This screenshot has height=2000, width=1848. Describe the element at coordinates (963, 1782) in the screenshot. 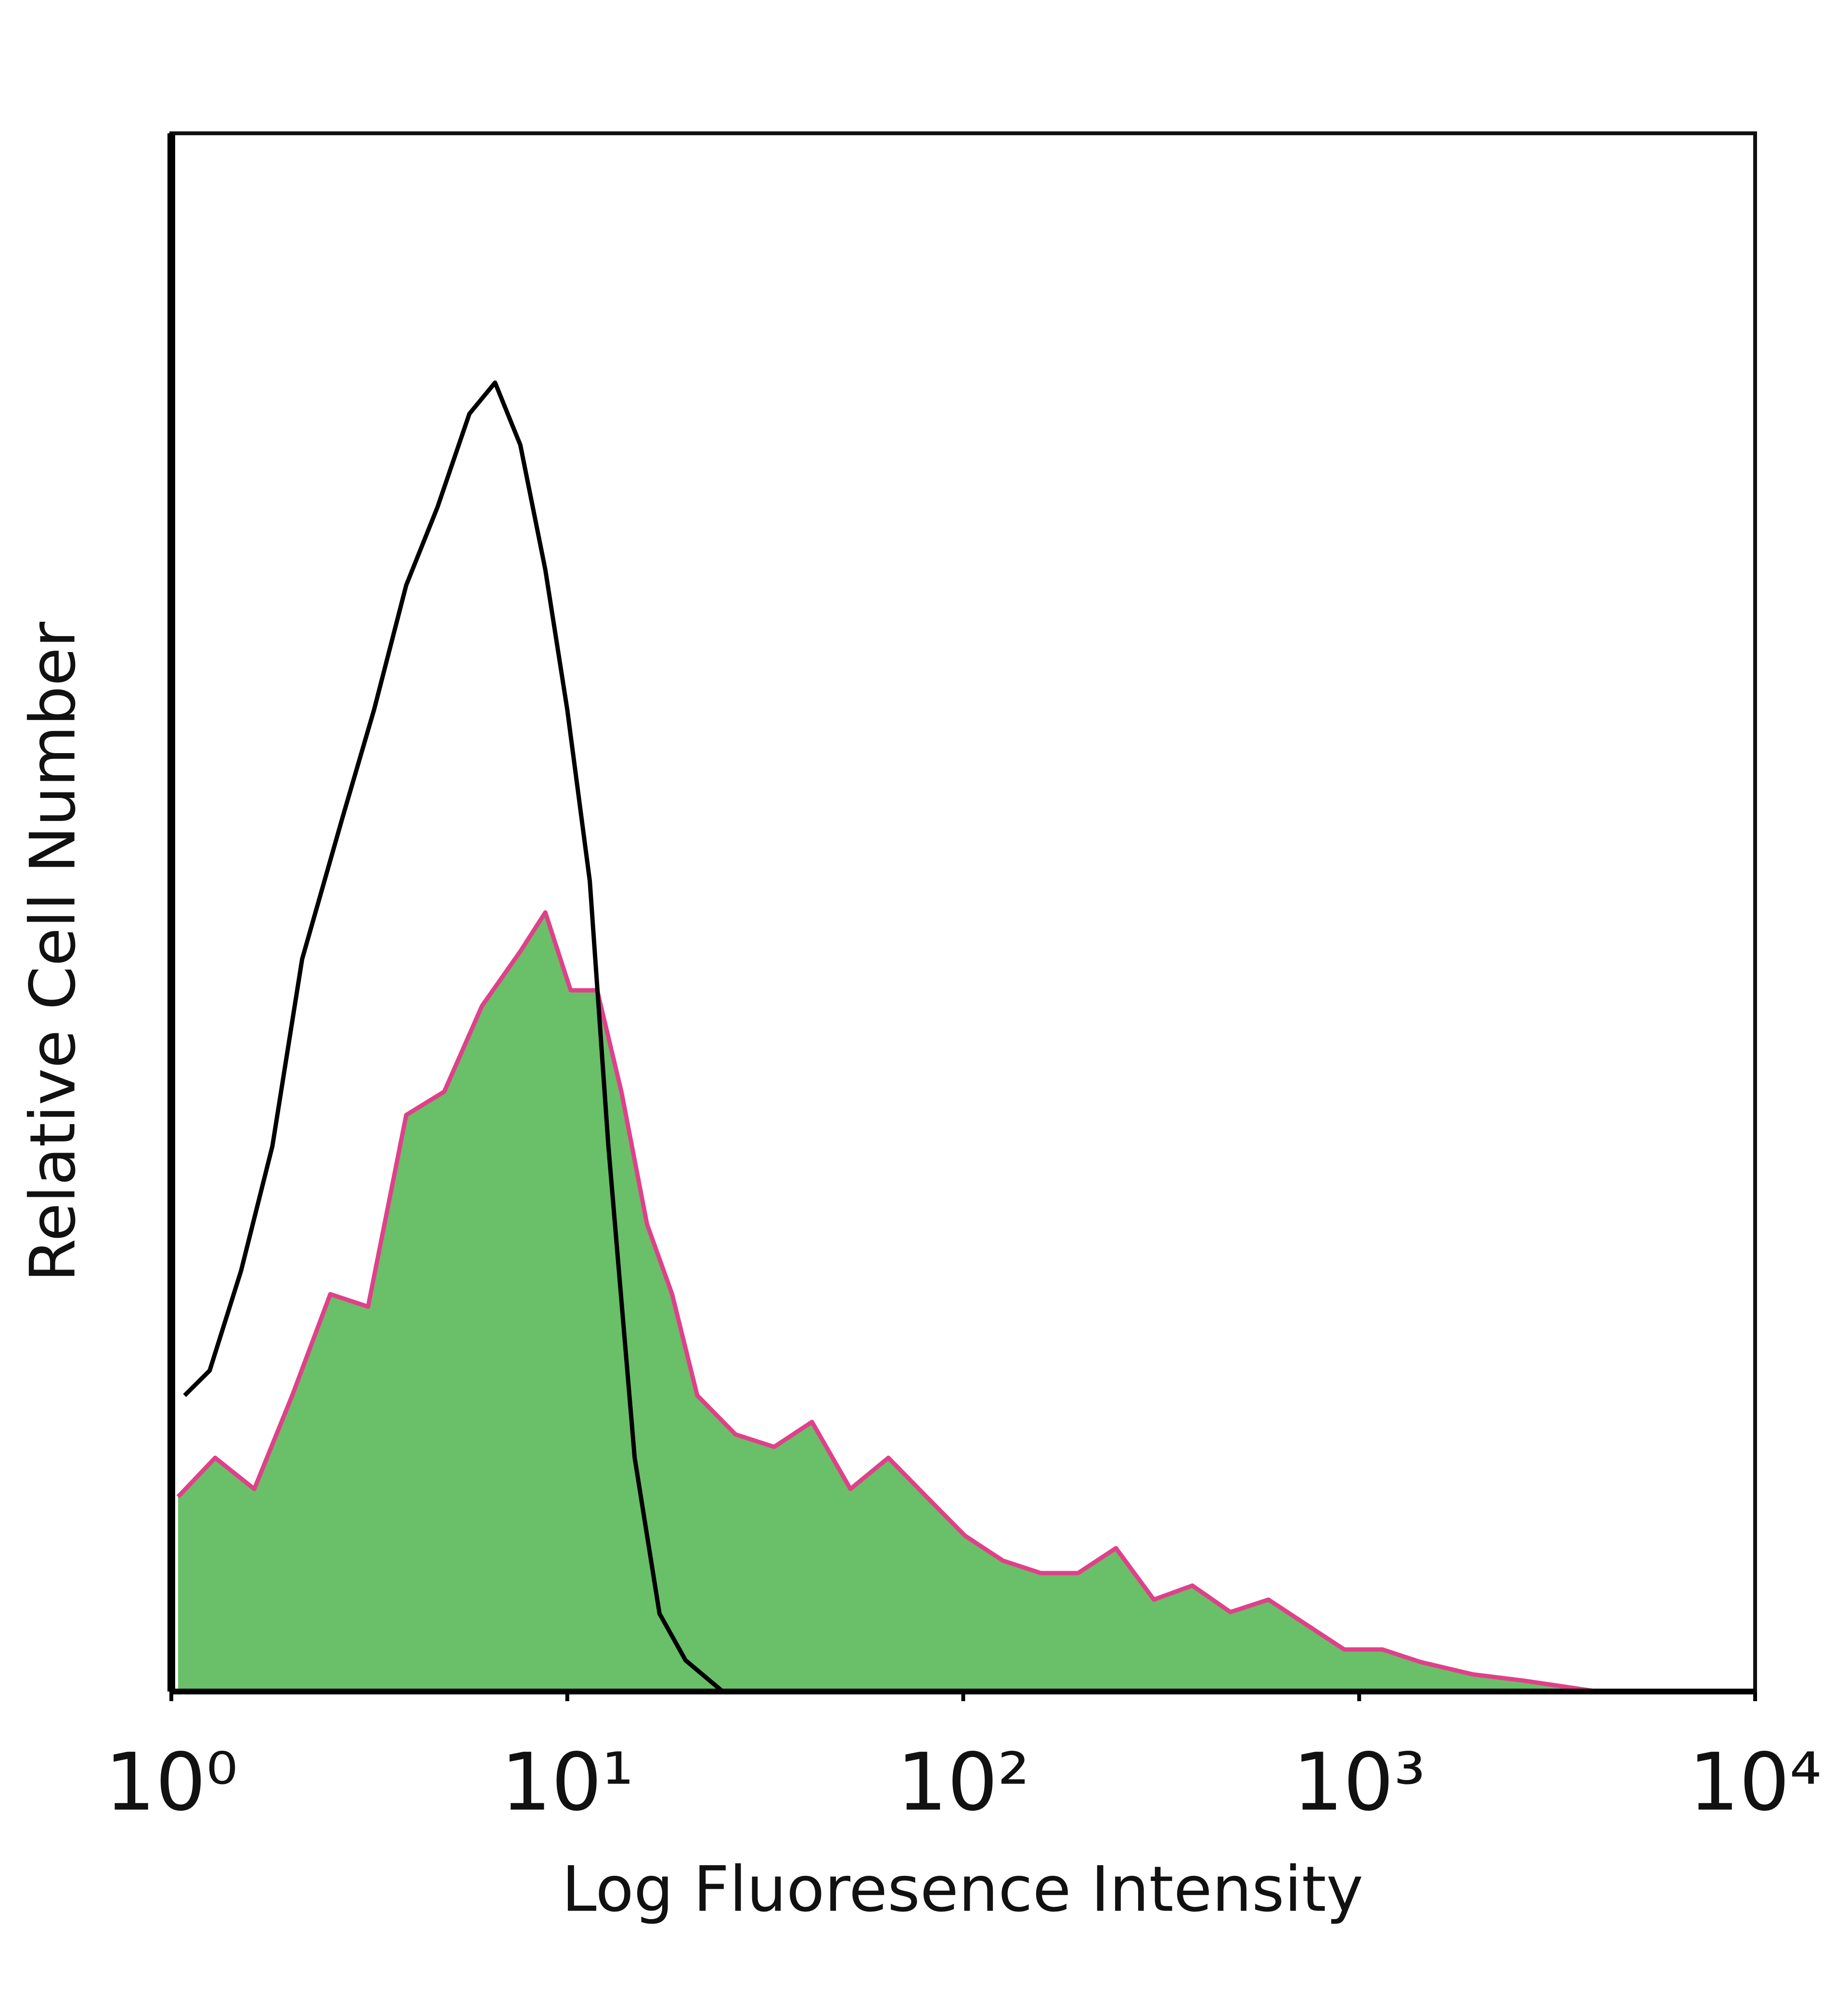

I see `x-tick-label: 10²` at that location.